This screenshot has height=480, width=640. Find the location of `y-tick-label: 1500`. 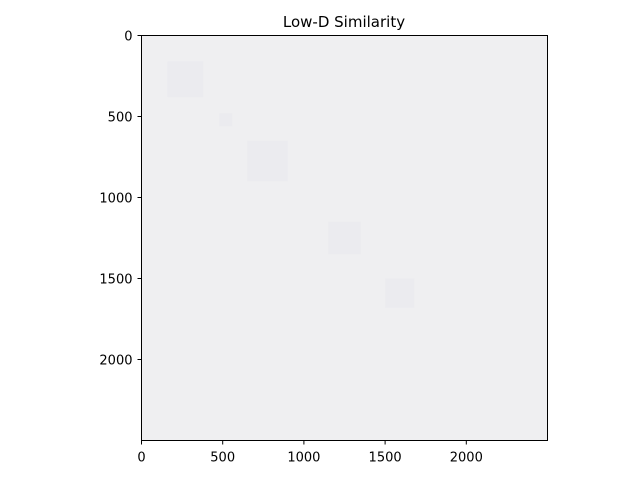

y-tick-label: 1500 is located at coordinates (115, 280).